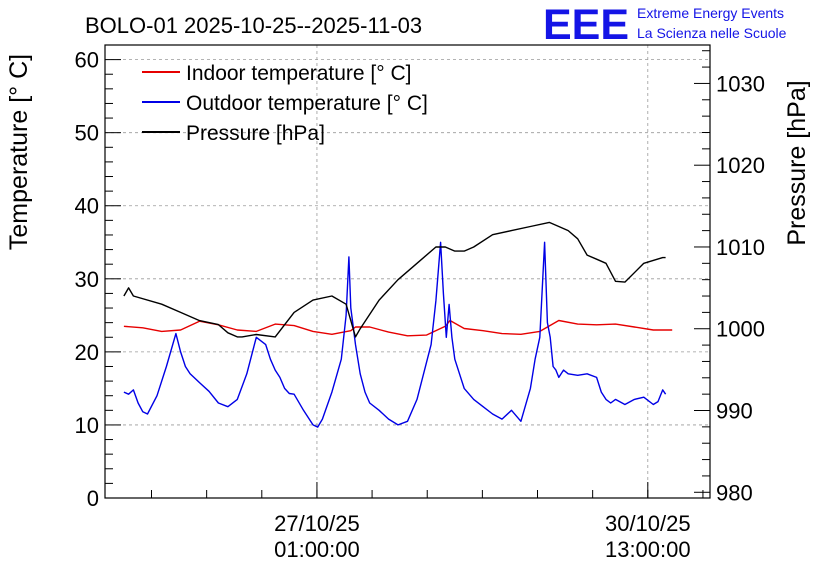 The width and height of the screenshot is (836, 572). What do you see at coordinates (87, 133) in the screenshot?
I see `y-tick-label-50: 50` at bounding box center [87, 133].